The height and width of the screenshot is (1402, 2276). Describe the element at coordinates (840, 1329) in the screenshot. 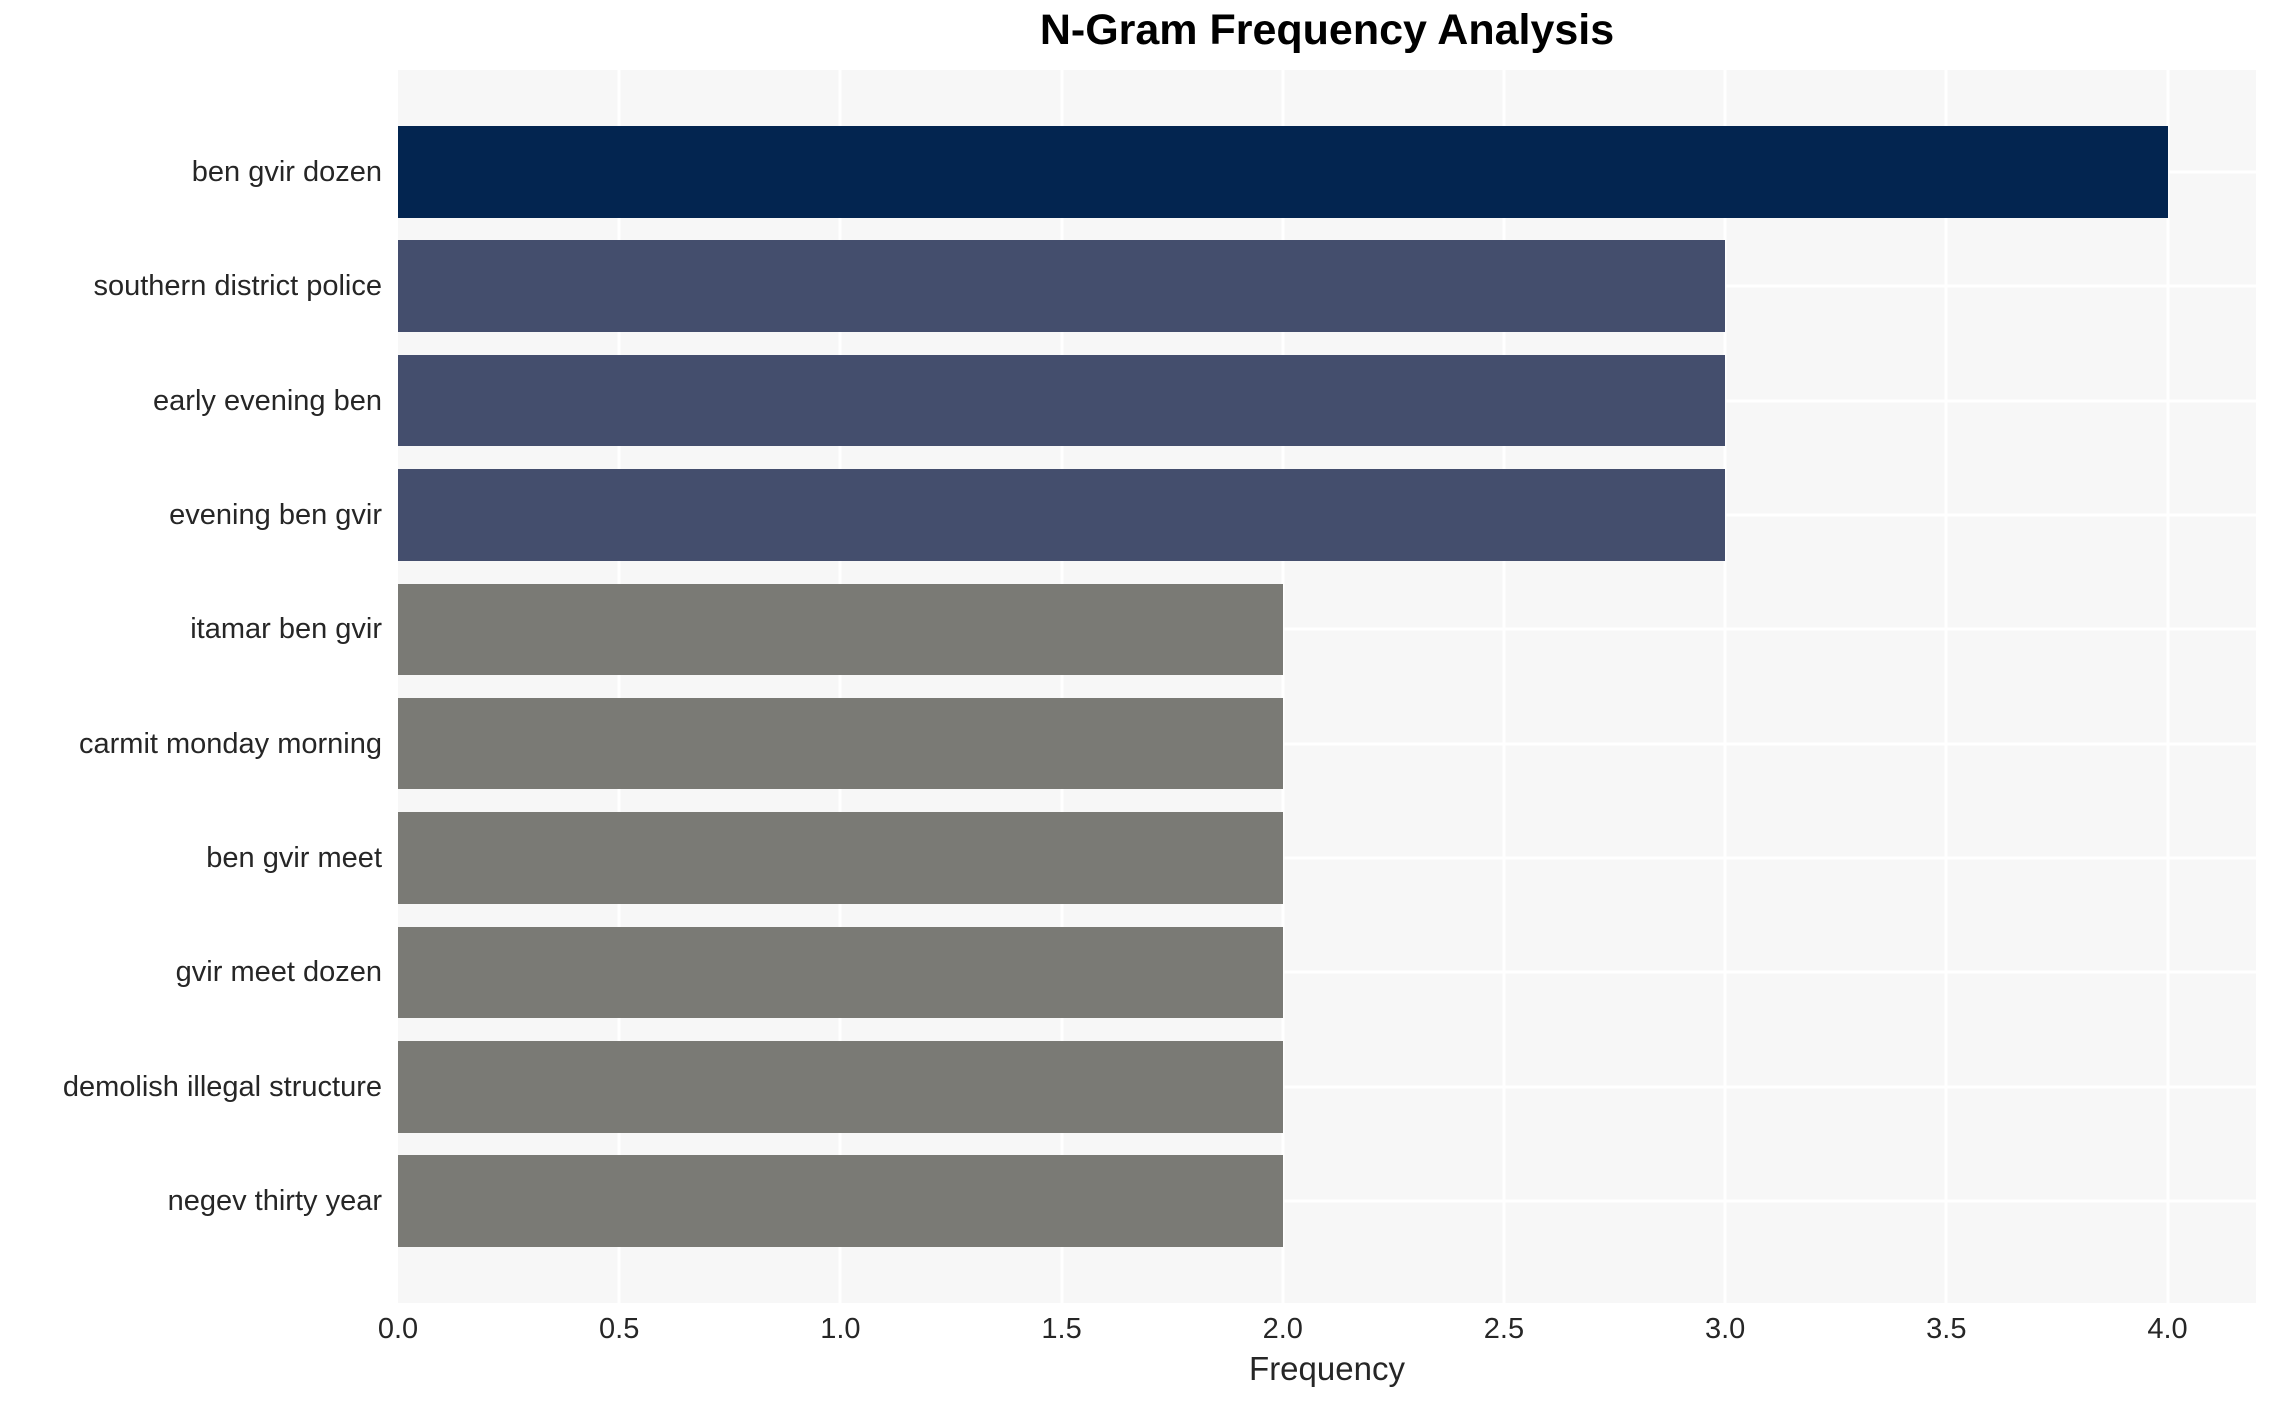

I see `x-tick-label: 1.0` at that location.